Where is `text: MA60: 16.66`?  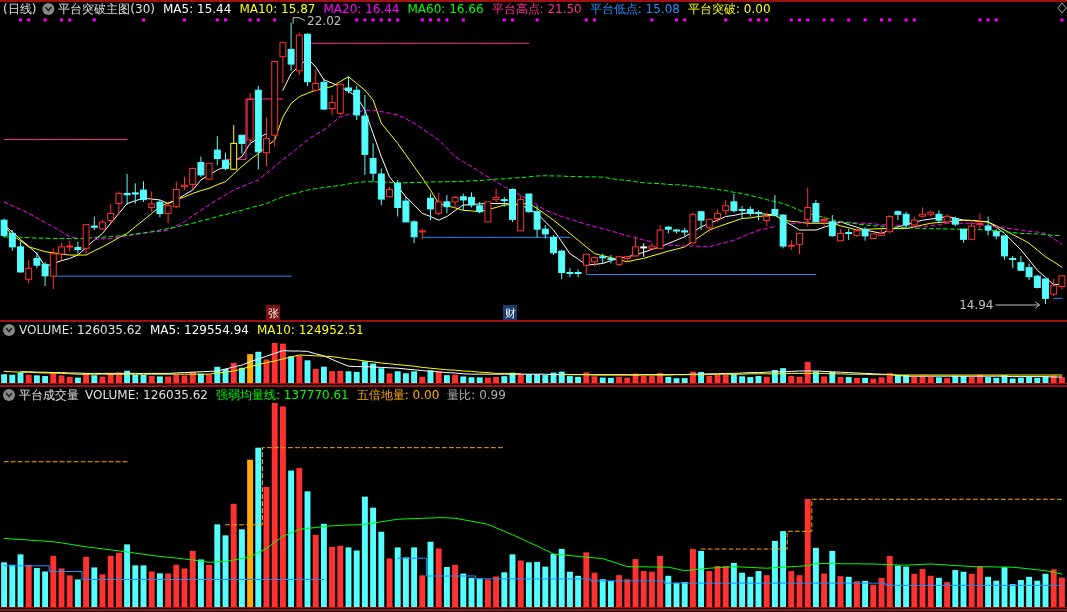
text: MA60: 16.66 is located at coordinates (445, 9).